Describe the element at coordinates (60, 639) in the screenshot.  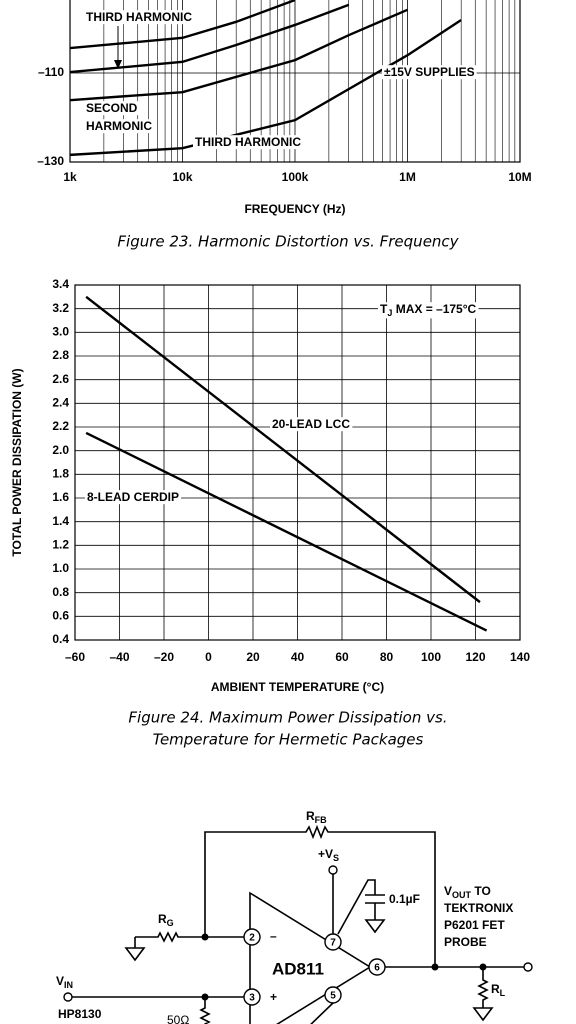
I see `y-tick-label: 0.4` at that location.